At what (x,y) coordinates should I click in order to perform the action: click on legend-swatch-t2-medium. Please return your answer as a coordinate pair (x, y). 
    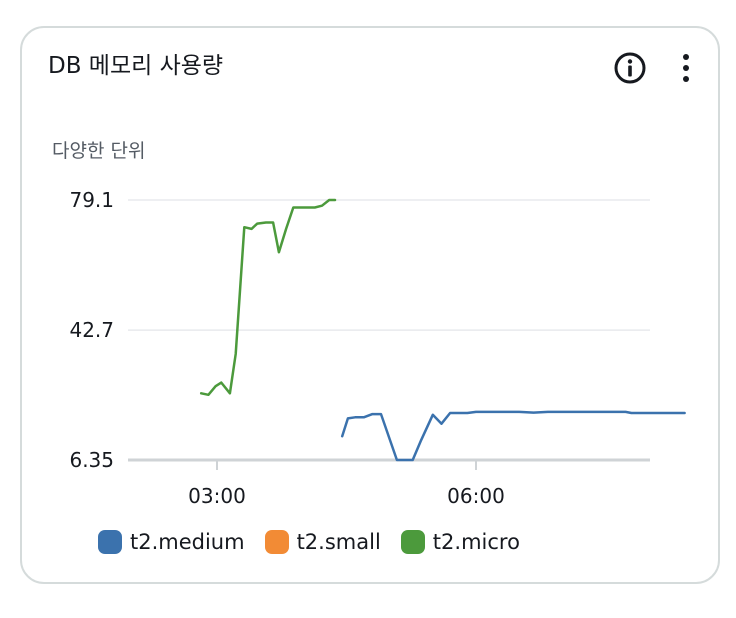
    Looking at the image, I should click on (110, 542).